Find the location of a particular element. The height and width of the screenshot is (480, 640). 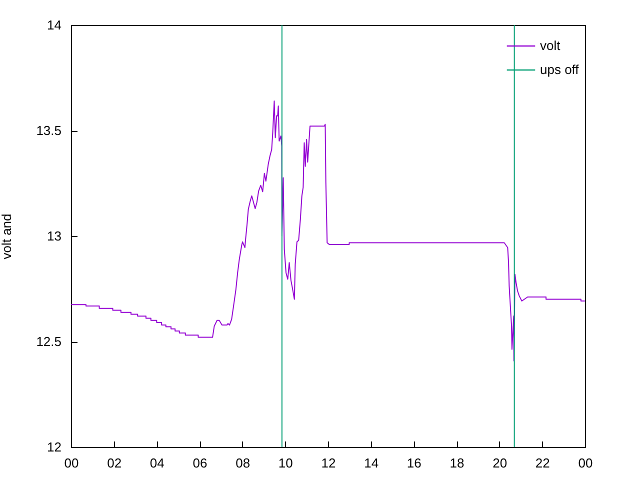

y-tick-label: 13.5 is located at coordinates (49, 130).